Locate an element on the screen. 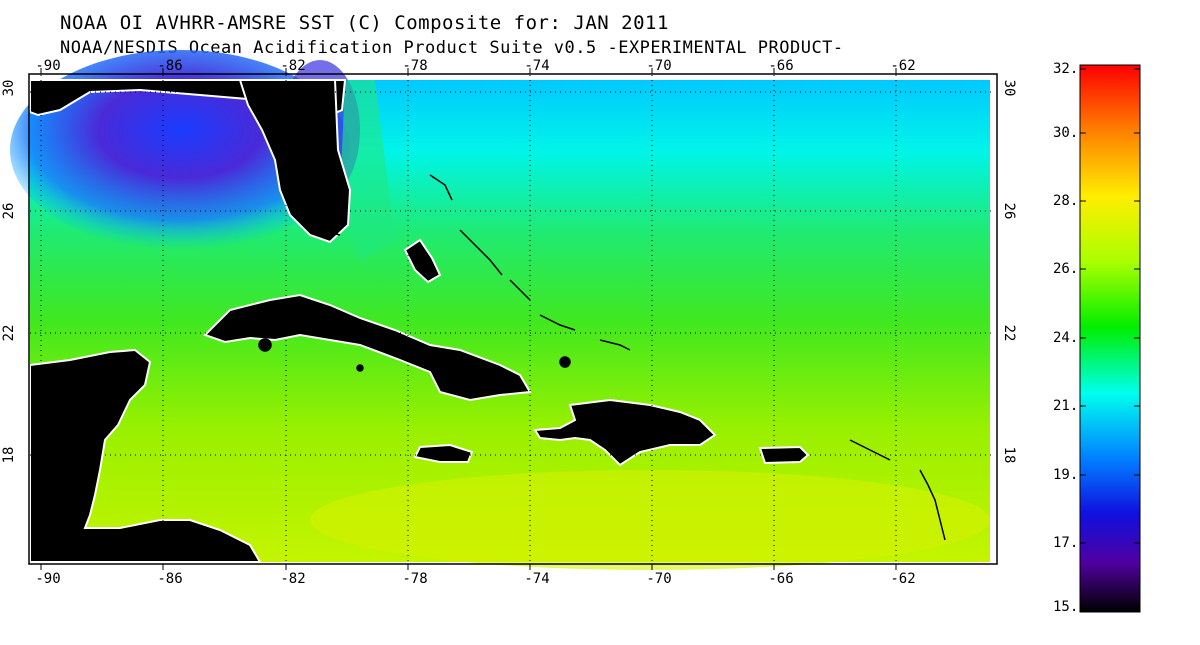  colorbar-label: 21. is located at coordinates (1066, 406).